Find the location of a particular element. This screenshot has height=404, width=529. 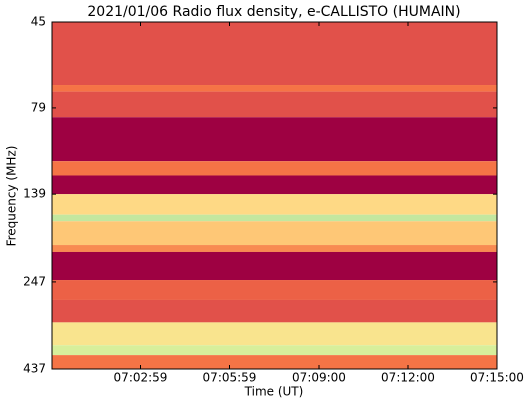

x-tick-label: 07:02:59 is located at coordinates (141, 378).